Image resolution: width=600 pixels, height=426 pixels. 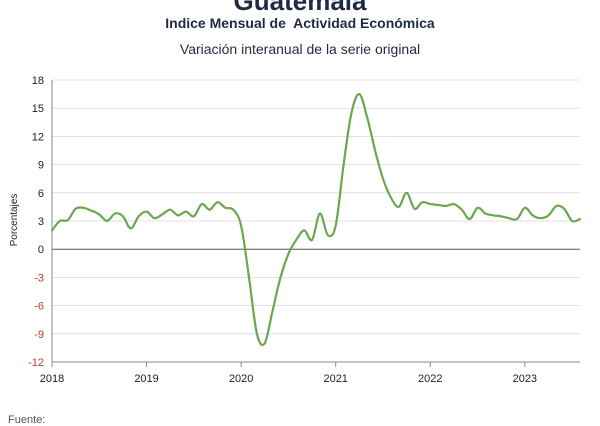 I want to click on chart-subtitle: Indice Mensual de Actividad Económica, so click(x=300, y=23).